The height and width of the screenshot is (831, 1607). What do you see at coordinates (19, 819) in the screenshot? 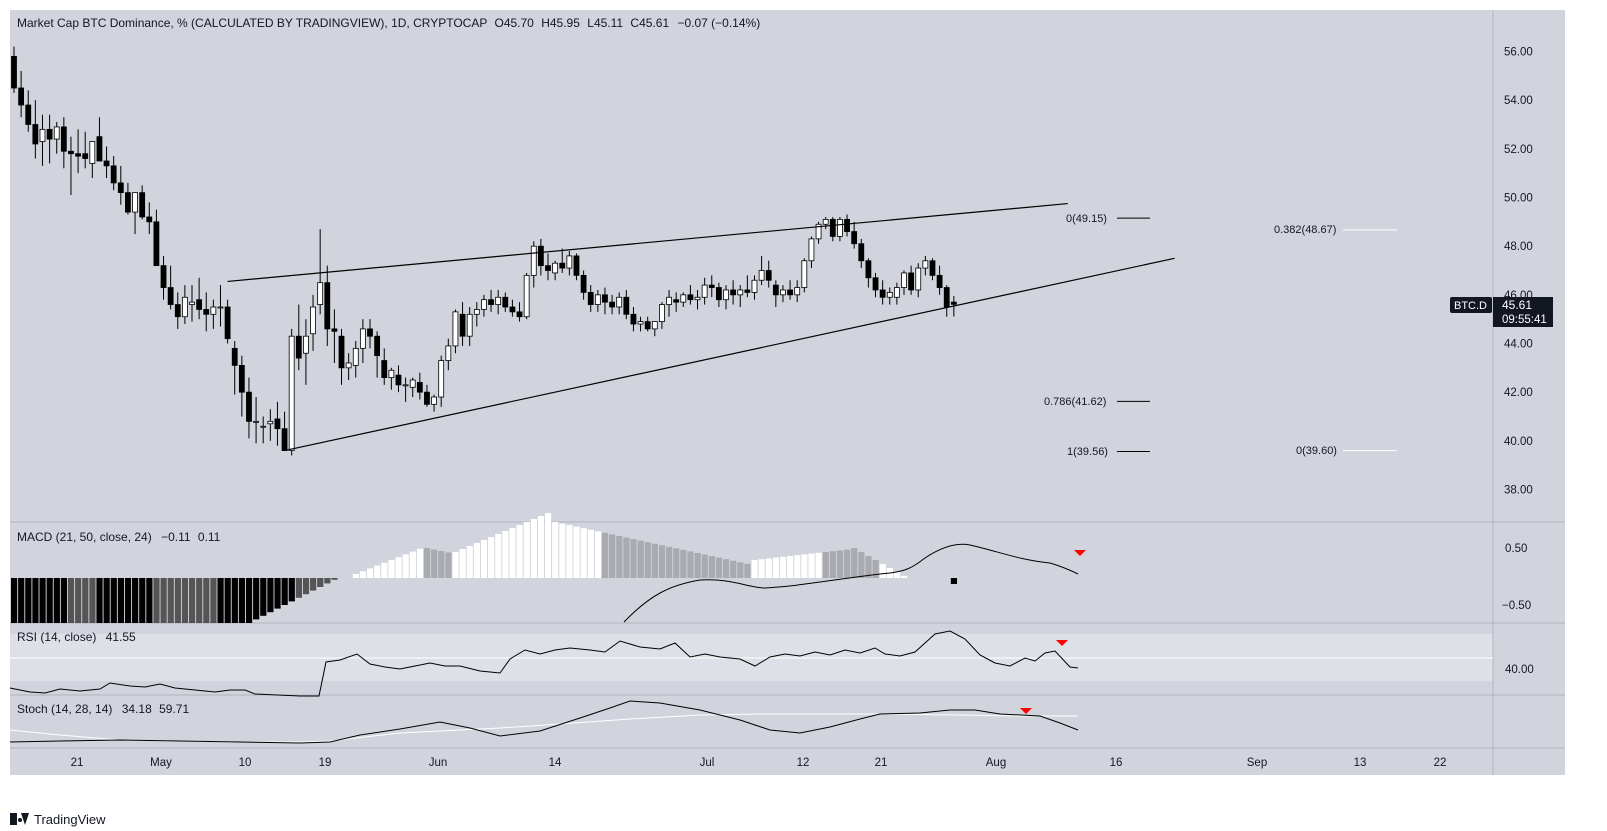
I see `tradingview-logo-icon` at bounding box center [19, 819].